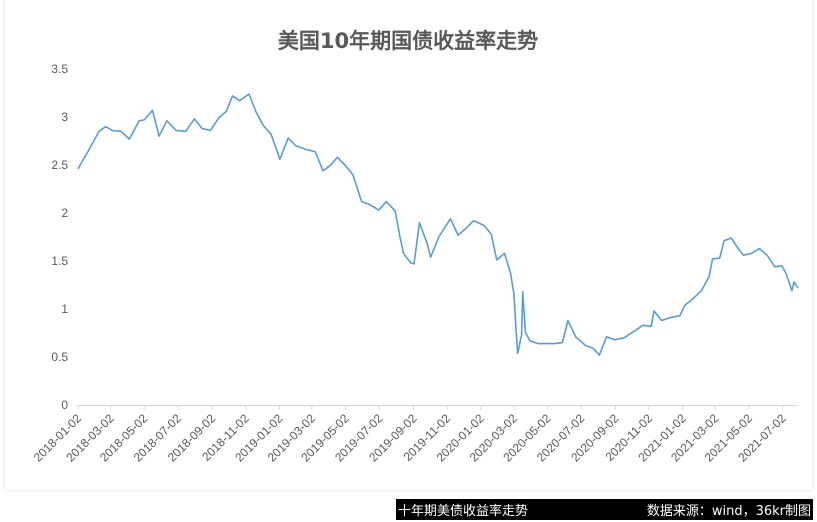 This screenshot has height=522, width=817. Describe the element at coordinates (64, 309) in the screenshot. I see `y-tick-label: 1` at that location.